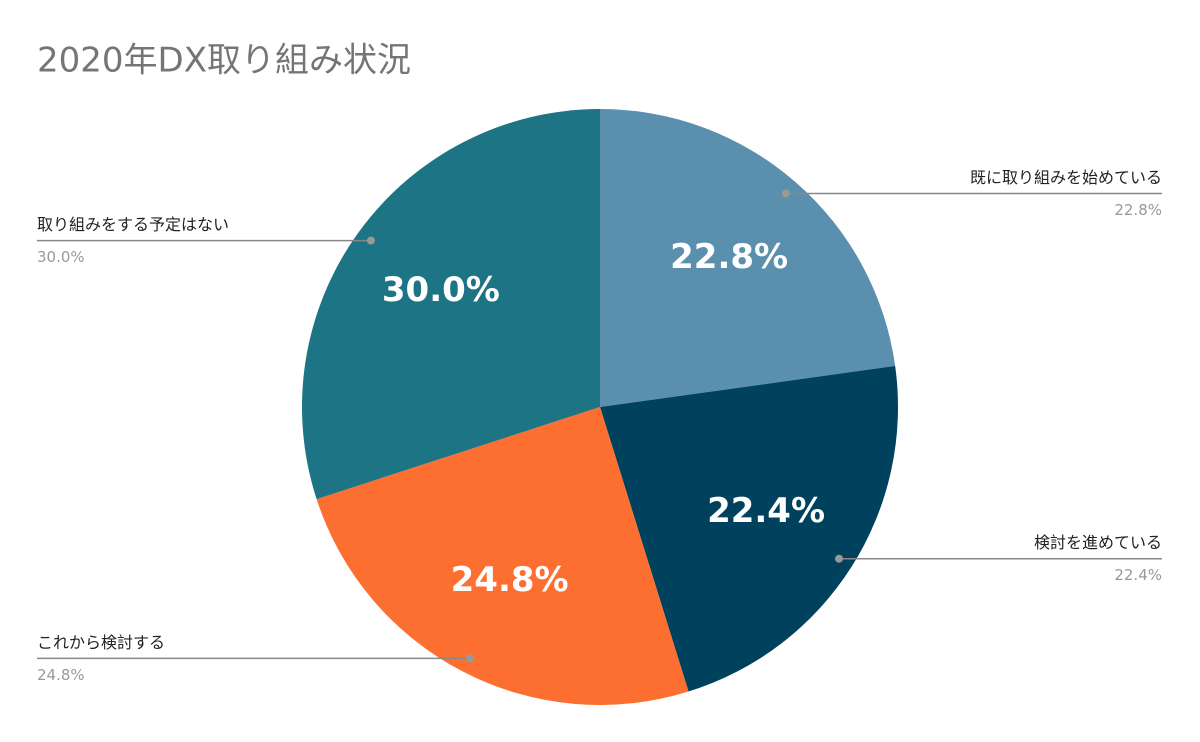 Image resolution: width=1200 pixels, height=742 pixels. I want to click on outside-value-label: 30.0%, so click(61, 257).